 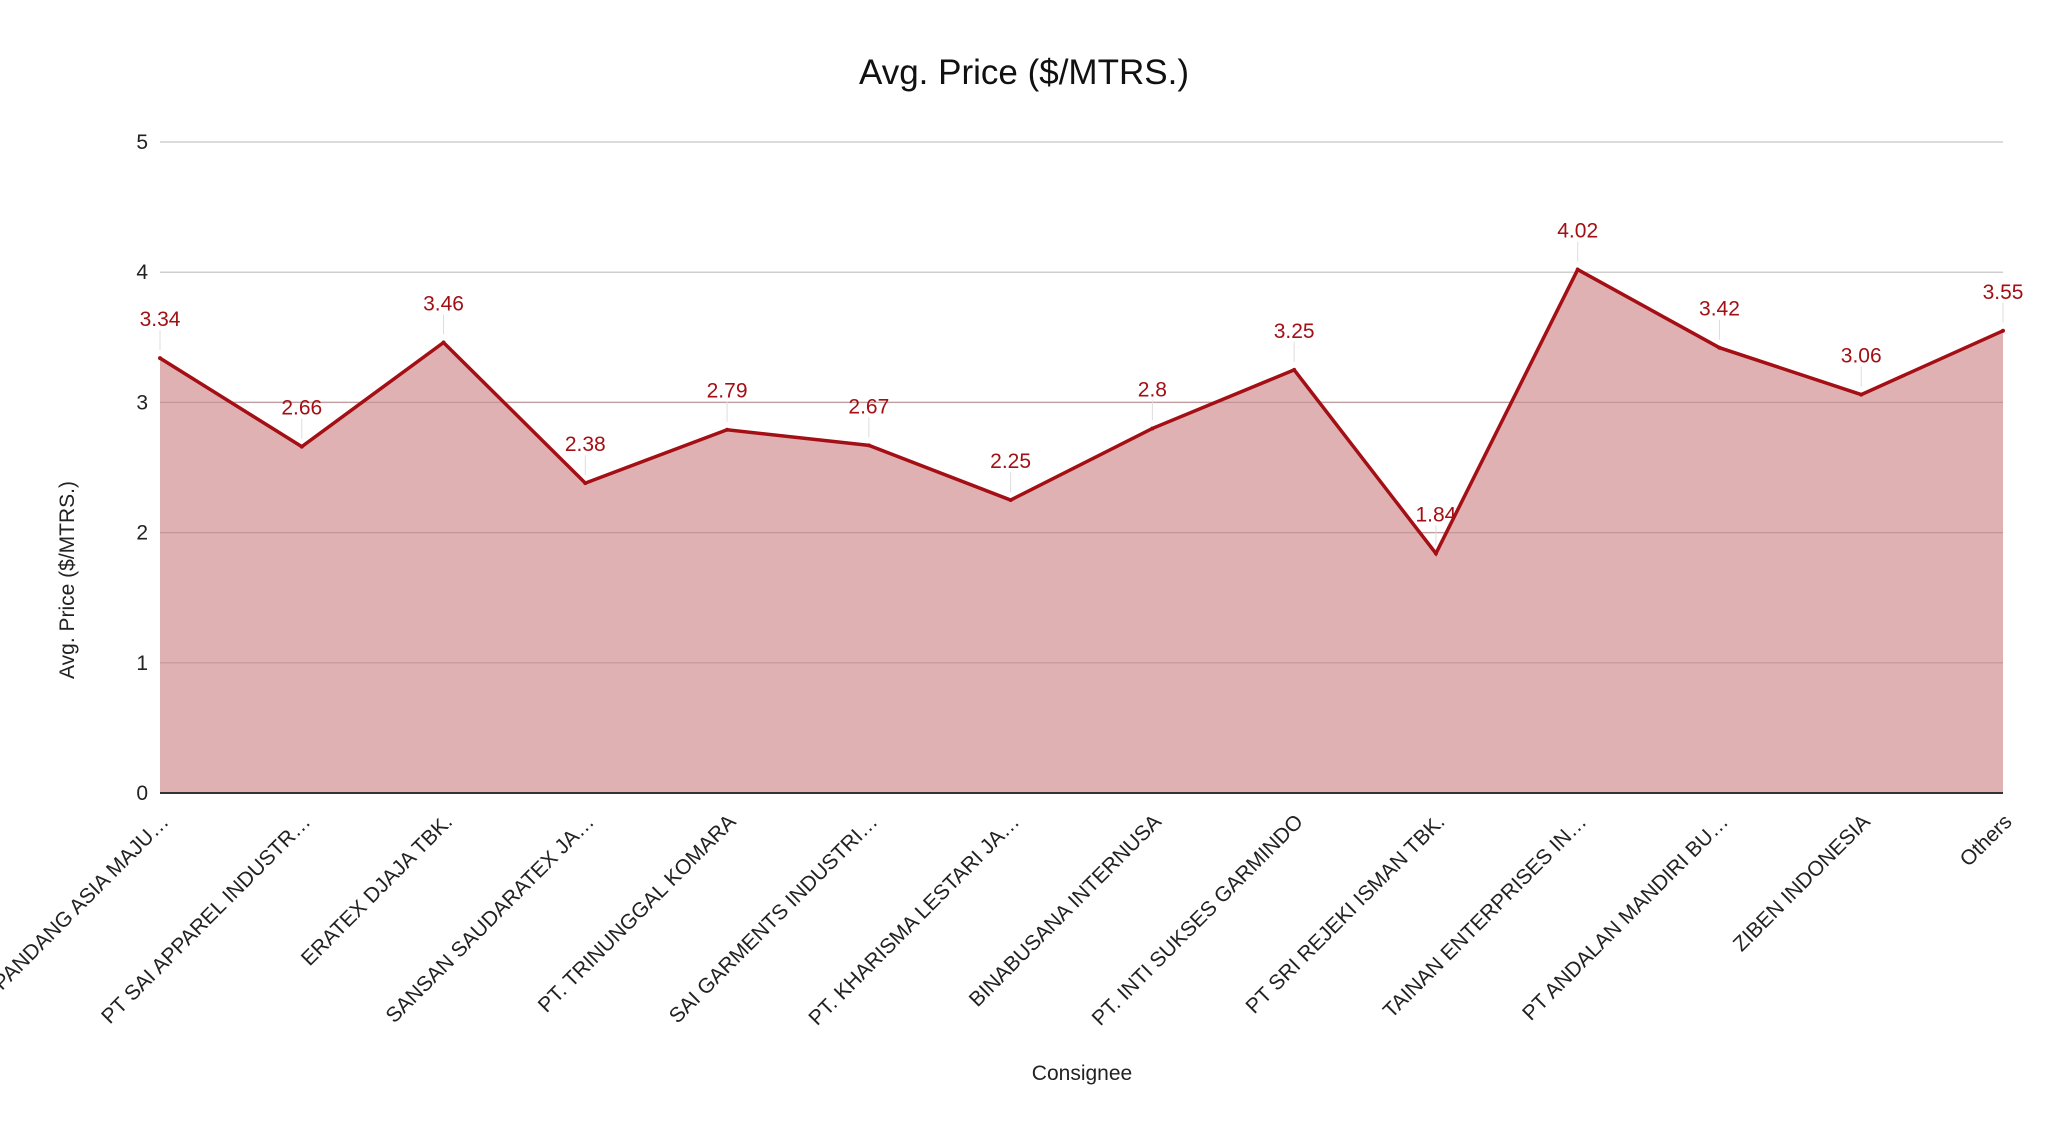 I want to click on x-tick-label: ERATEX DJAJA TBK., so click(x=377, y=890).